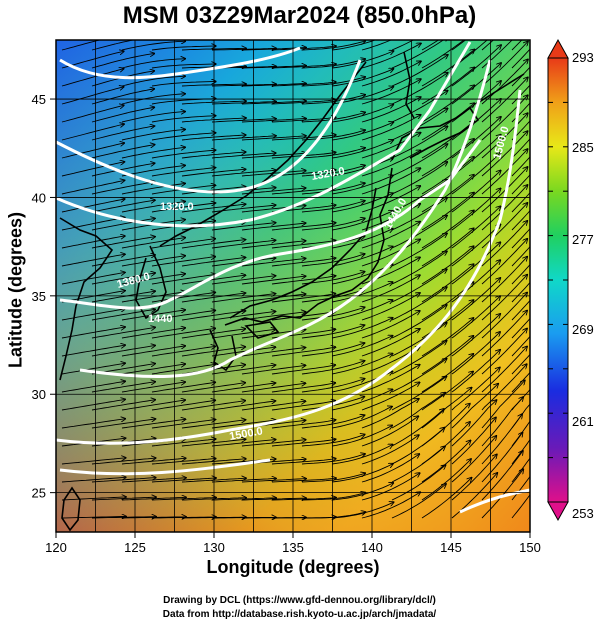  I want to click on colorbar-top-arrow, so click(558, 48).